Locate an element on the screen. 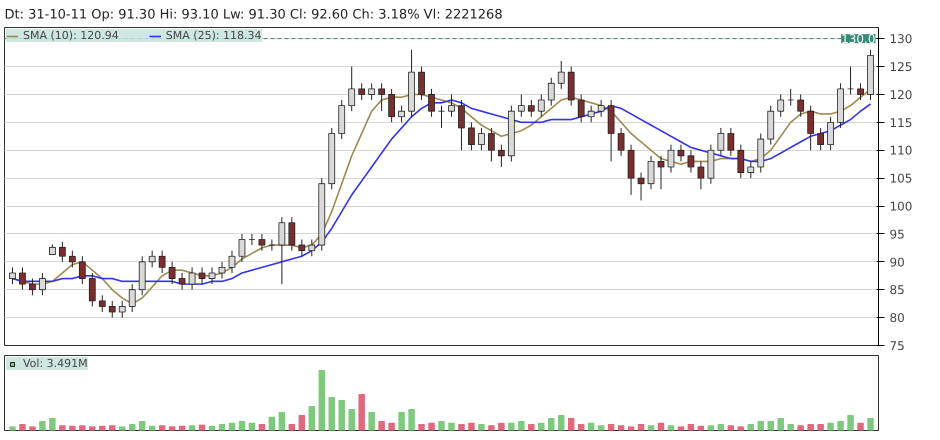 This screenshot has width=940, height=440. y-tick-label: 75 is located at coordinates (897, 346).